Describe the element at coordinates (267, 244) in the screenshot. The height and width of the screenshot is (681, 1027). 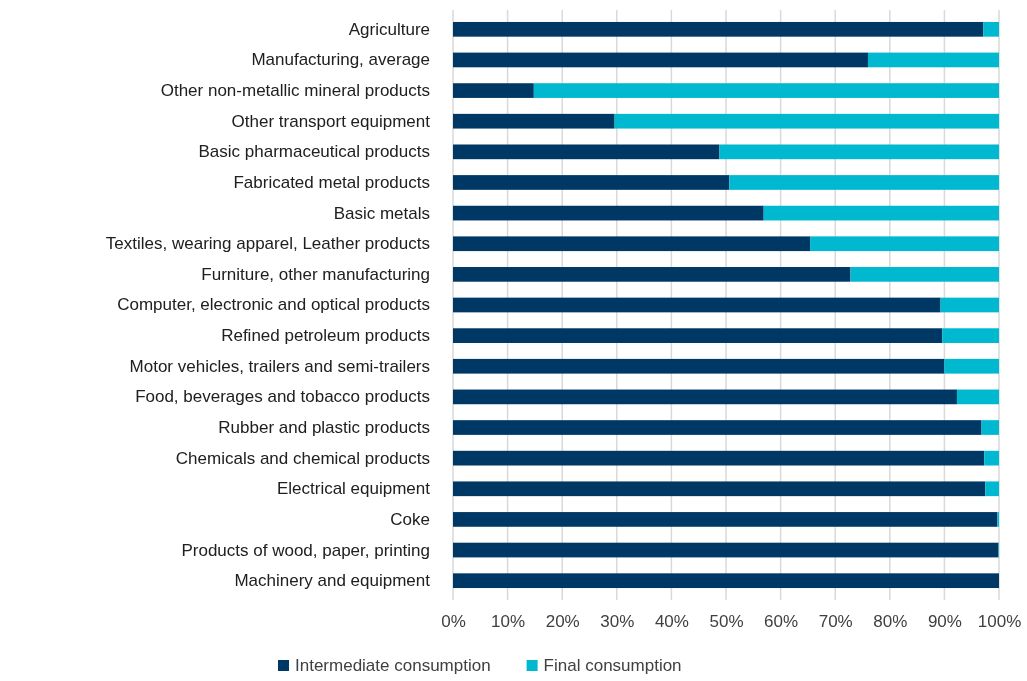
I see `y-tick-label: Textiles, wearing apparel, Leather products` at that location.